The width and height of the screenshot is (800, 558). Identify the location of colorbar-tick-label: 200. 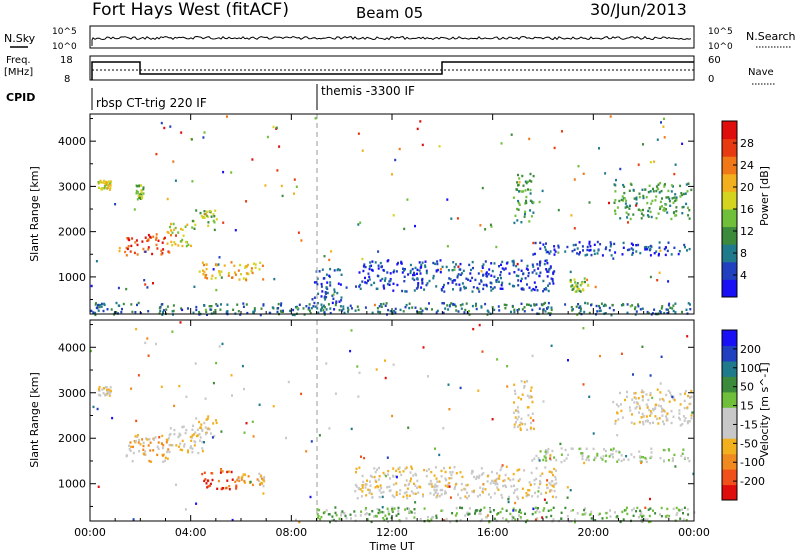
(750, 349).